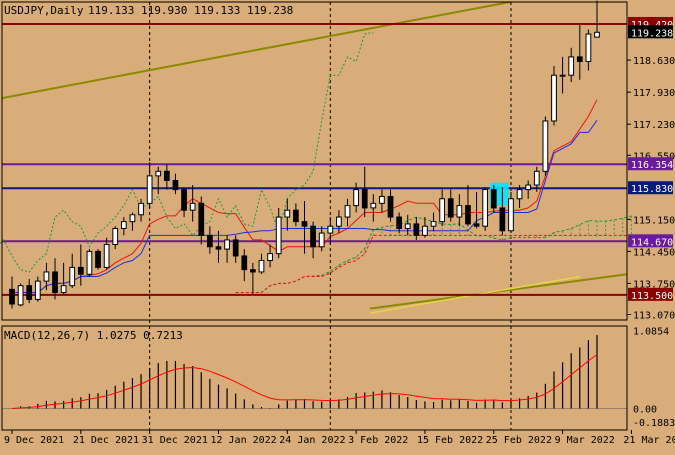 This screenshot has width=675, height=455. Describe the element at coordinates (106, 440) in the screenshot. I see `x-tick-label: 21 Dec 2021` at that location.